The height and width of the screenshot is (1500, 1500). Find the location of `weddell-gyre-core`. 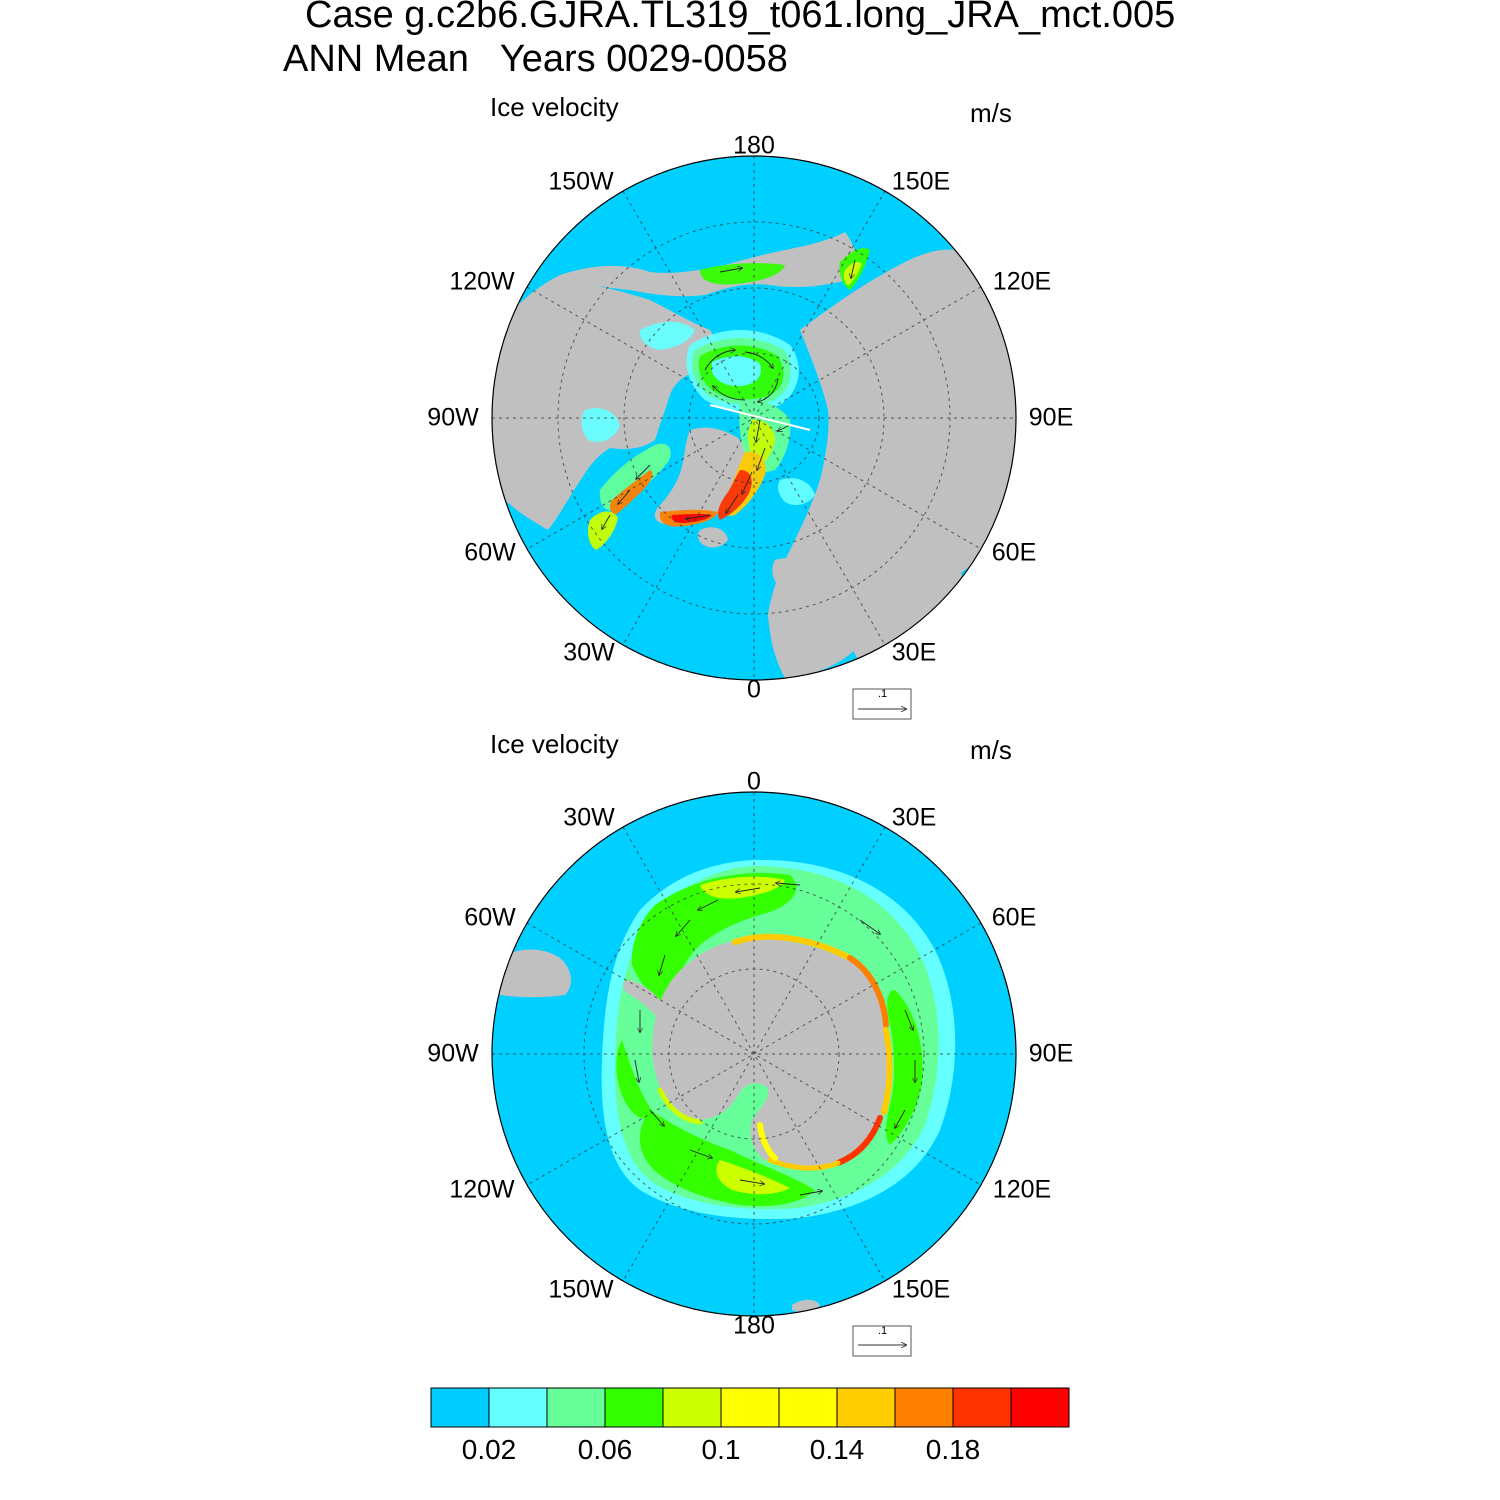

weddell-gyre-core is located at coordinates (742, 887).